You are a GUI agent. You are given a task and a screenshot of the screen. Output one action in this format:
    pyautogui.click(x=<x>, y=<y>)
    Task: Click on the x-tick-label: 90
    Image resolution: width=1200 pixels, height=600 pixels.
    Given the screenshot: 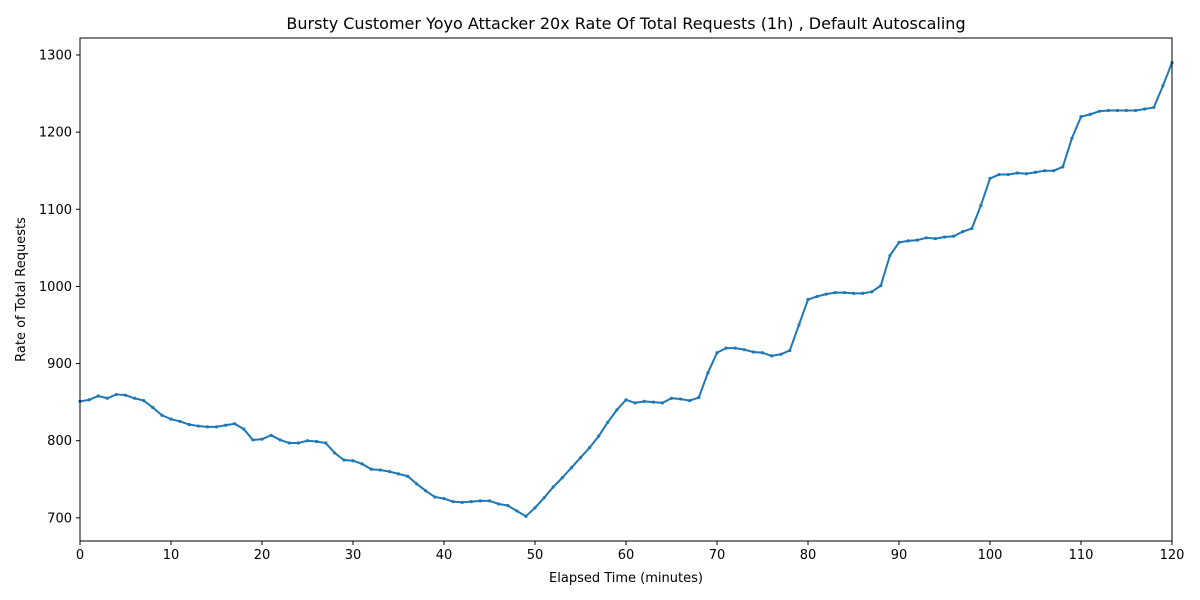 What is the action you would take?
    pyautogui.click(x=899, y=555)
    